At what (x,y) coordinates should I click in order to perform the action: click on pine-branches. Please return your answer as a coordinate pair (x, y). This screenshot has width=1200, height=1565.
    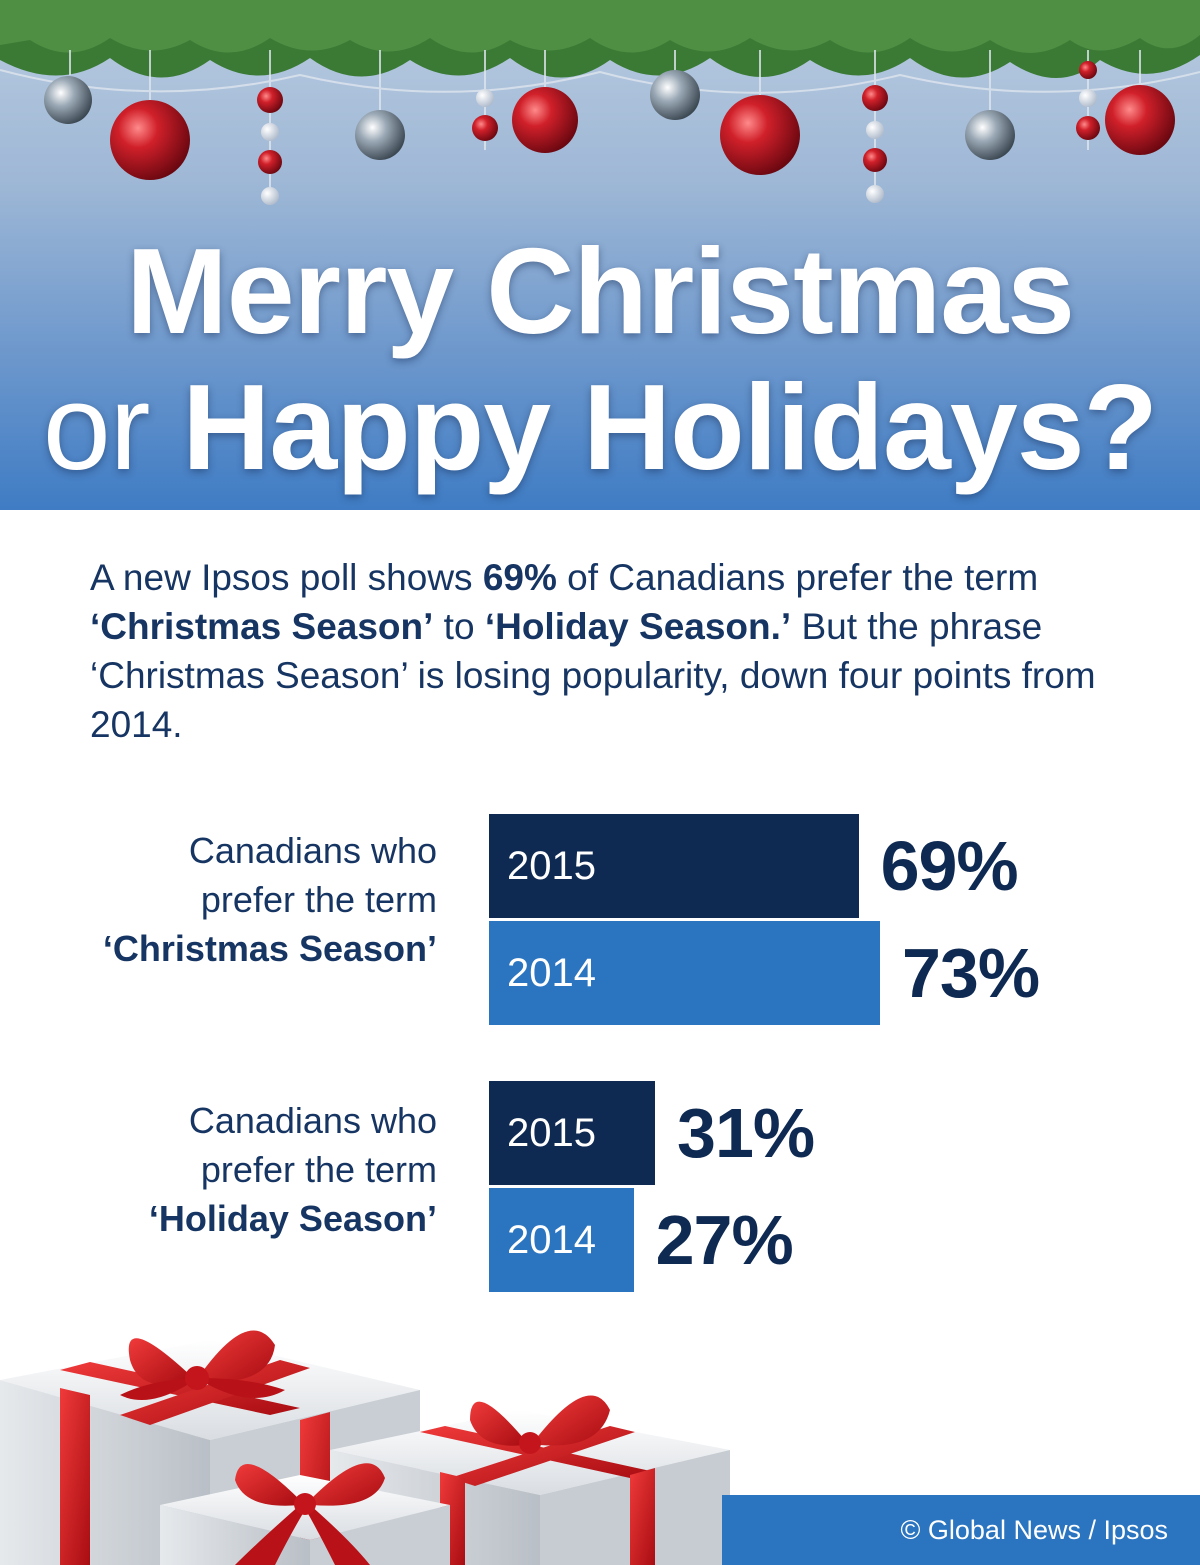
    Looking at the image, I should click on (600, 39).